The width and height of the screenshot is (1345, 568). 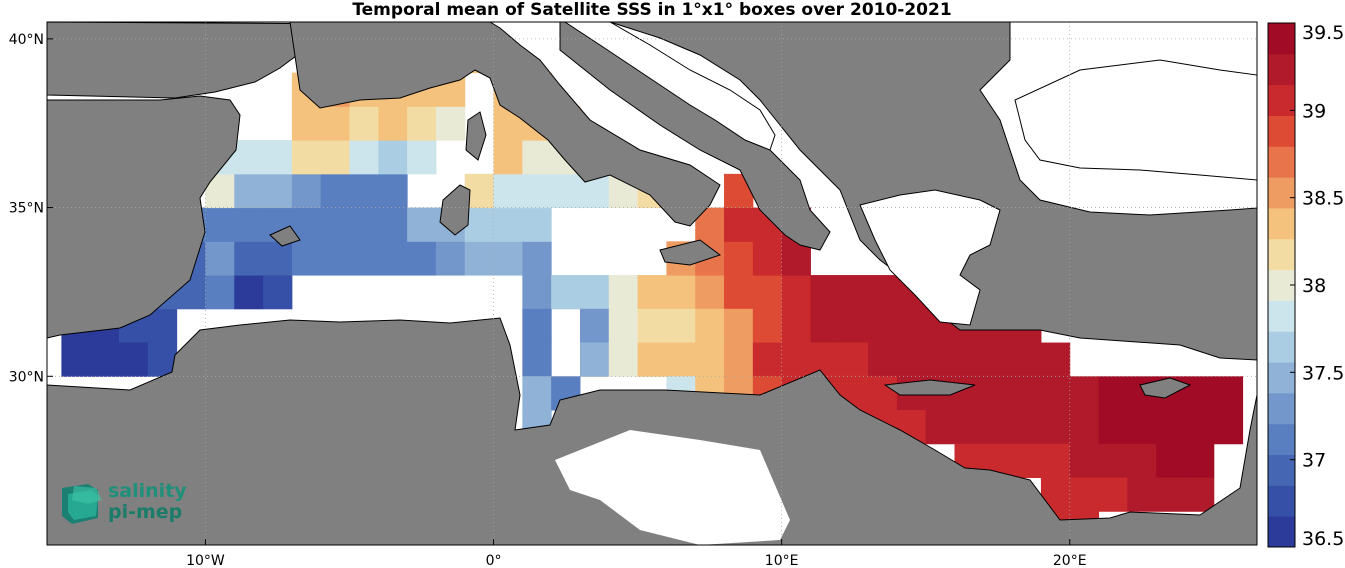 I want to click on colorbar-tick-label: 38.5, so click(x=1323, y=199).